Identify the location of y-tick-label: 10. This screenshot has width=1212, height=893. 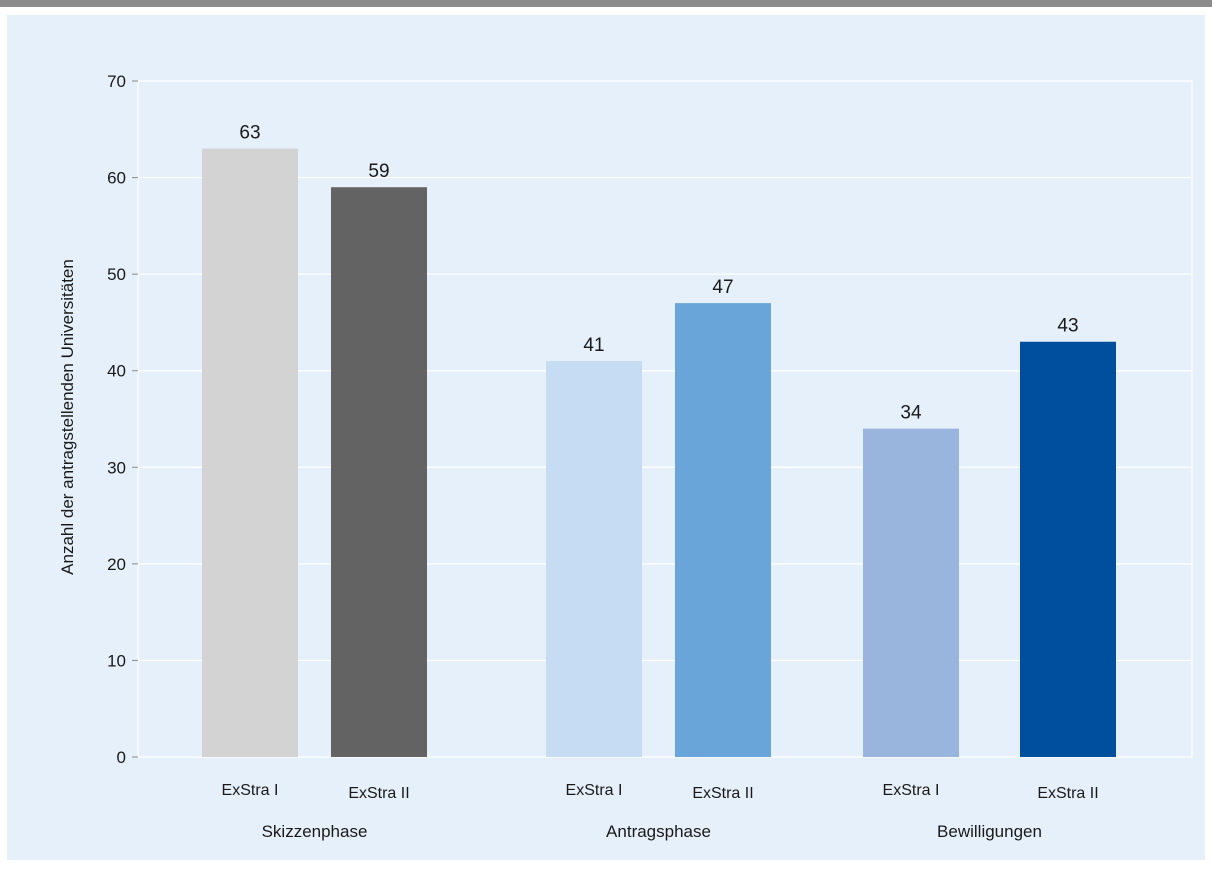
(116, 660).